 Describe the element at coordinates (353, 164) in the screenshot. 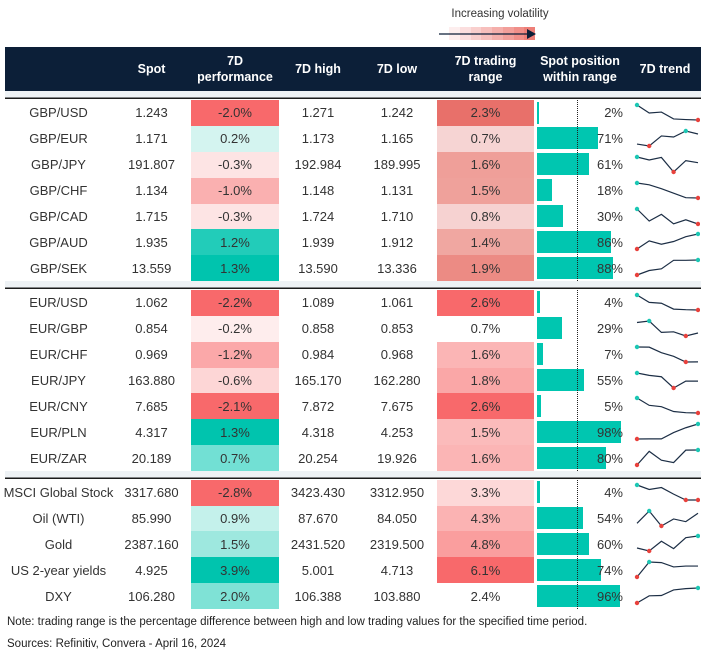

I see `table-row: GBP/JPY 191.807 -0.3% 192.984 189.995 1.6% 61%` at that location.